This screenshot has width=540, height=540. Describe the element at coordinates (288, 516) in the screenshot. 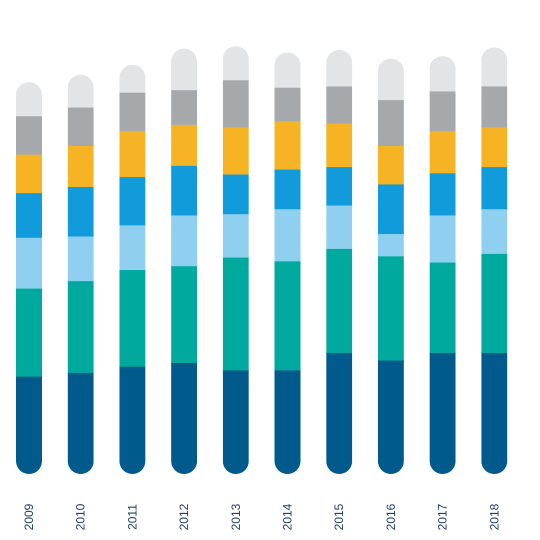

I see `x-tick-label-2014: 2014` at that location.